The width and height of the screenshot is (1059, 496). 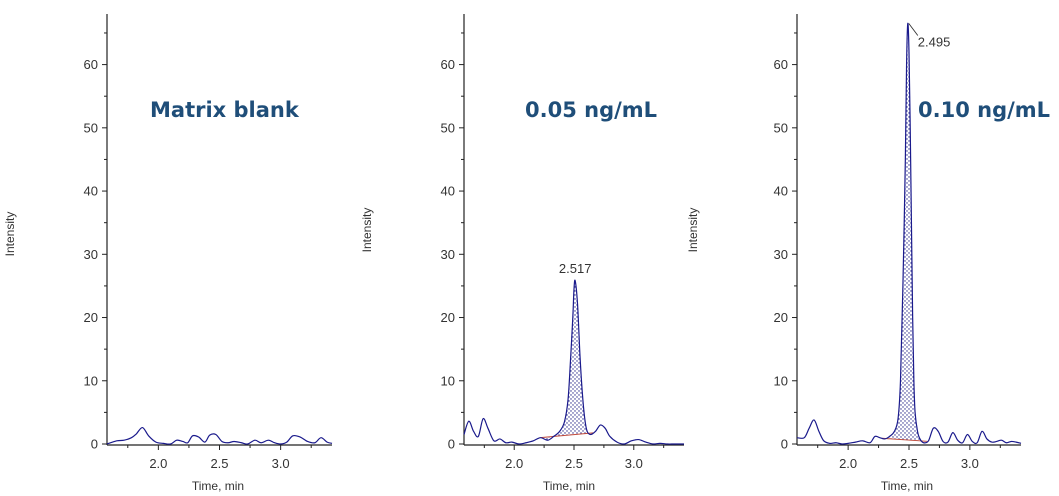 I want to click on x-axis-1: 2.0 2.5 3.0, so click(x=219, y=457).